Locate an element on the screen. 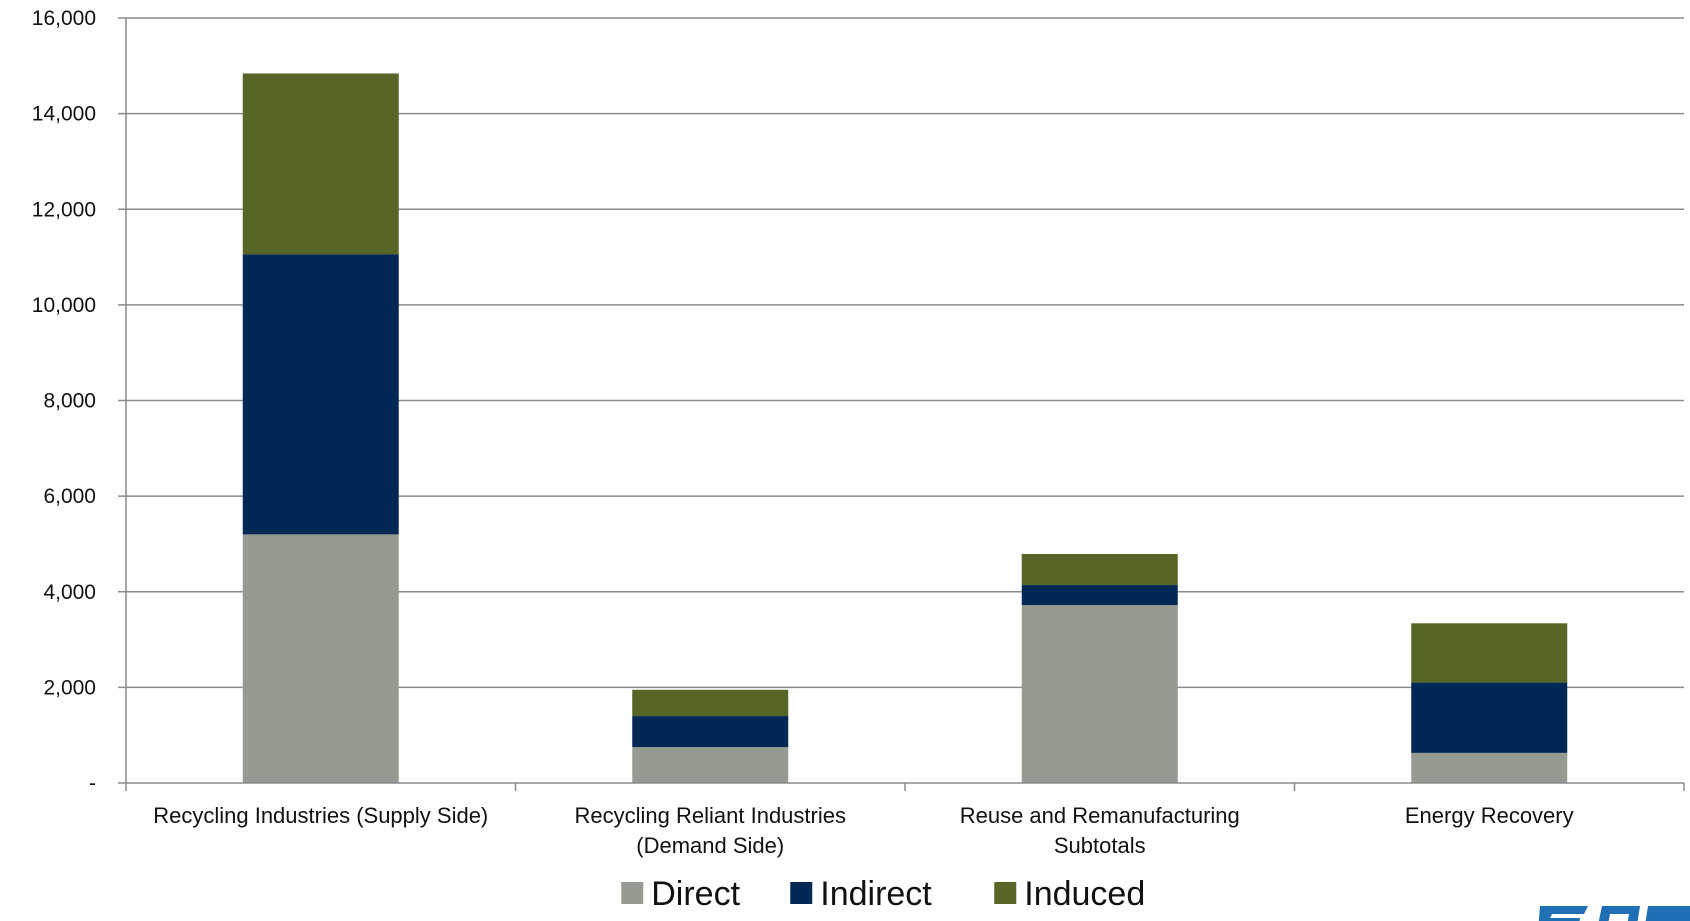  y-tick-label: 14,000 is located at coordinates (64, 114).